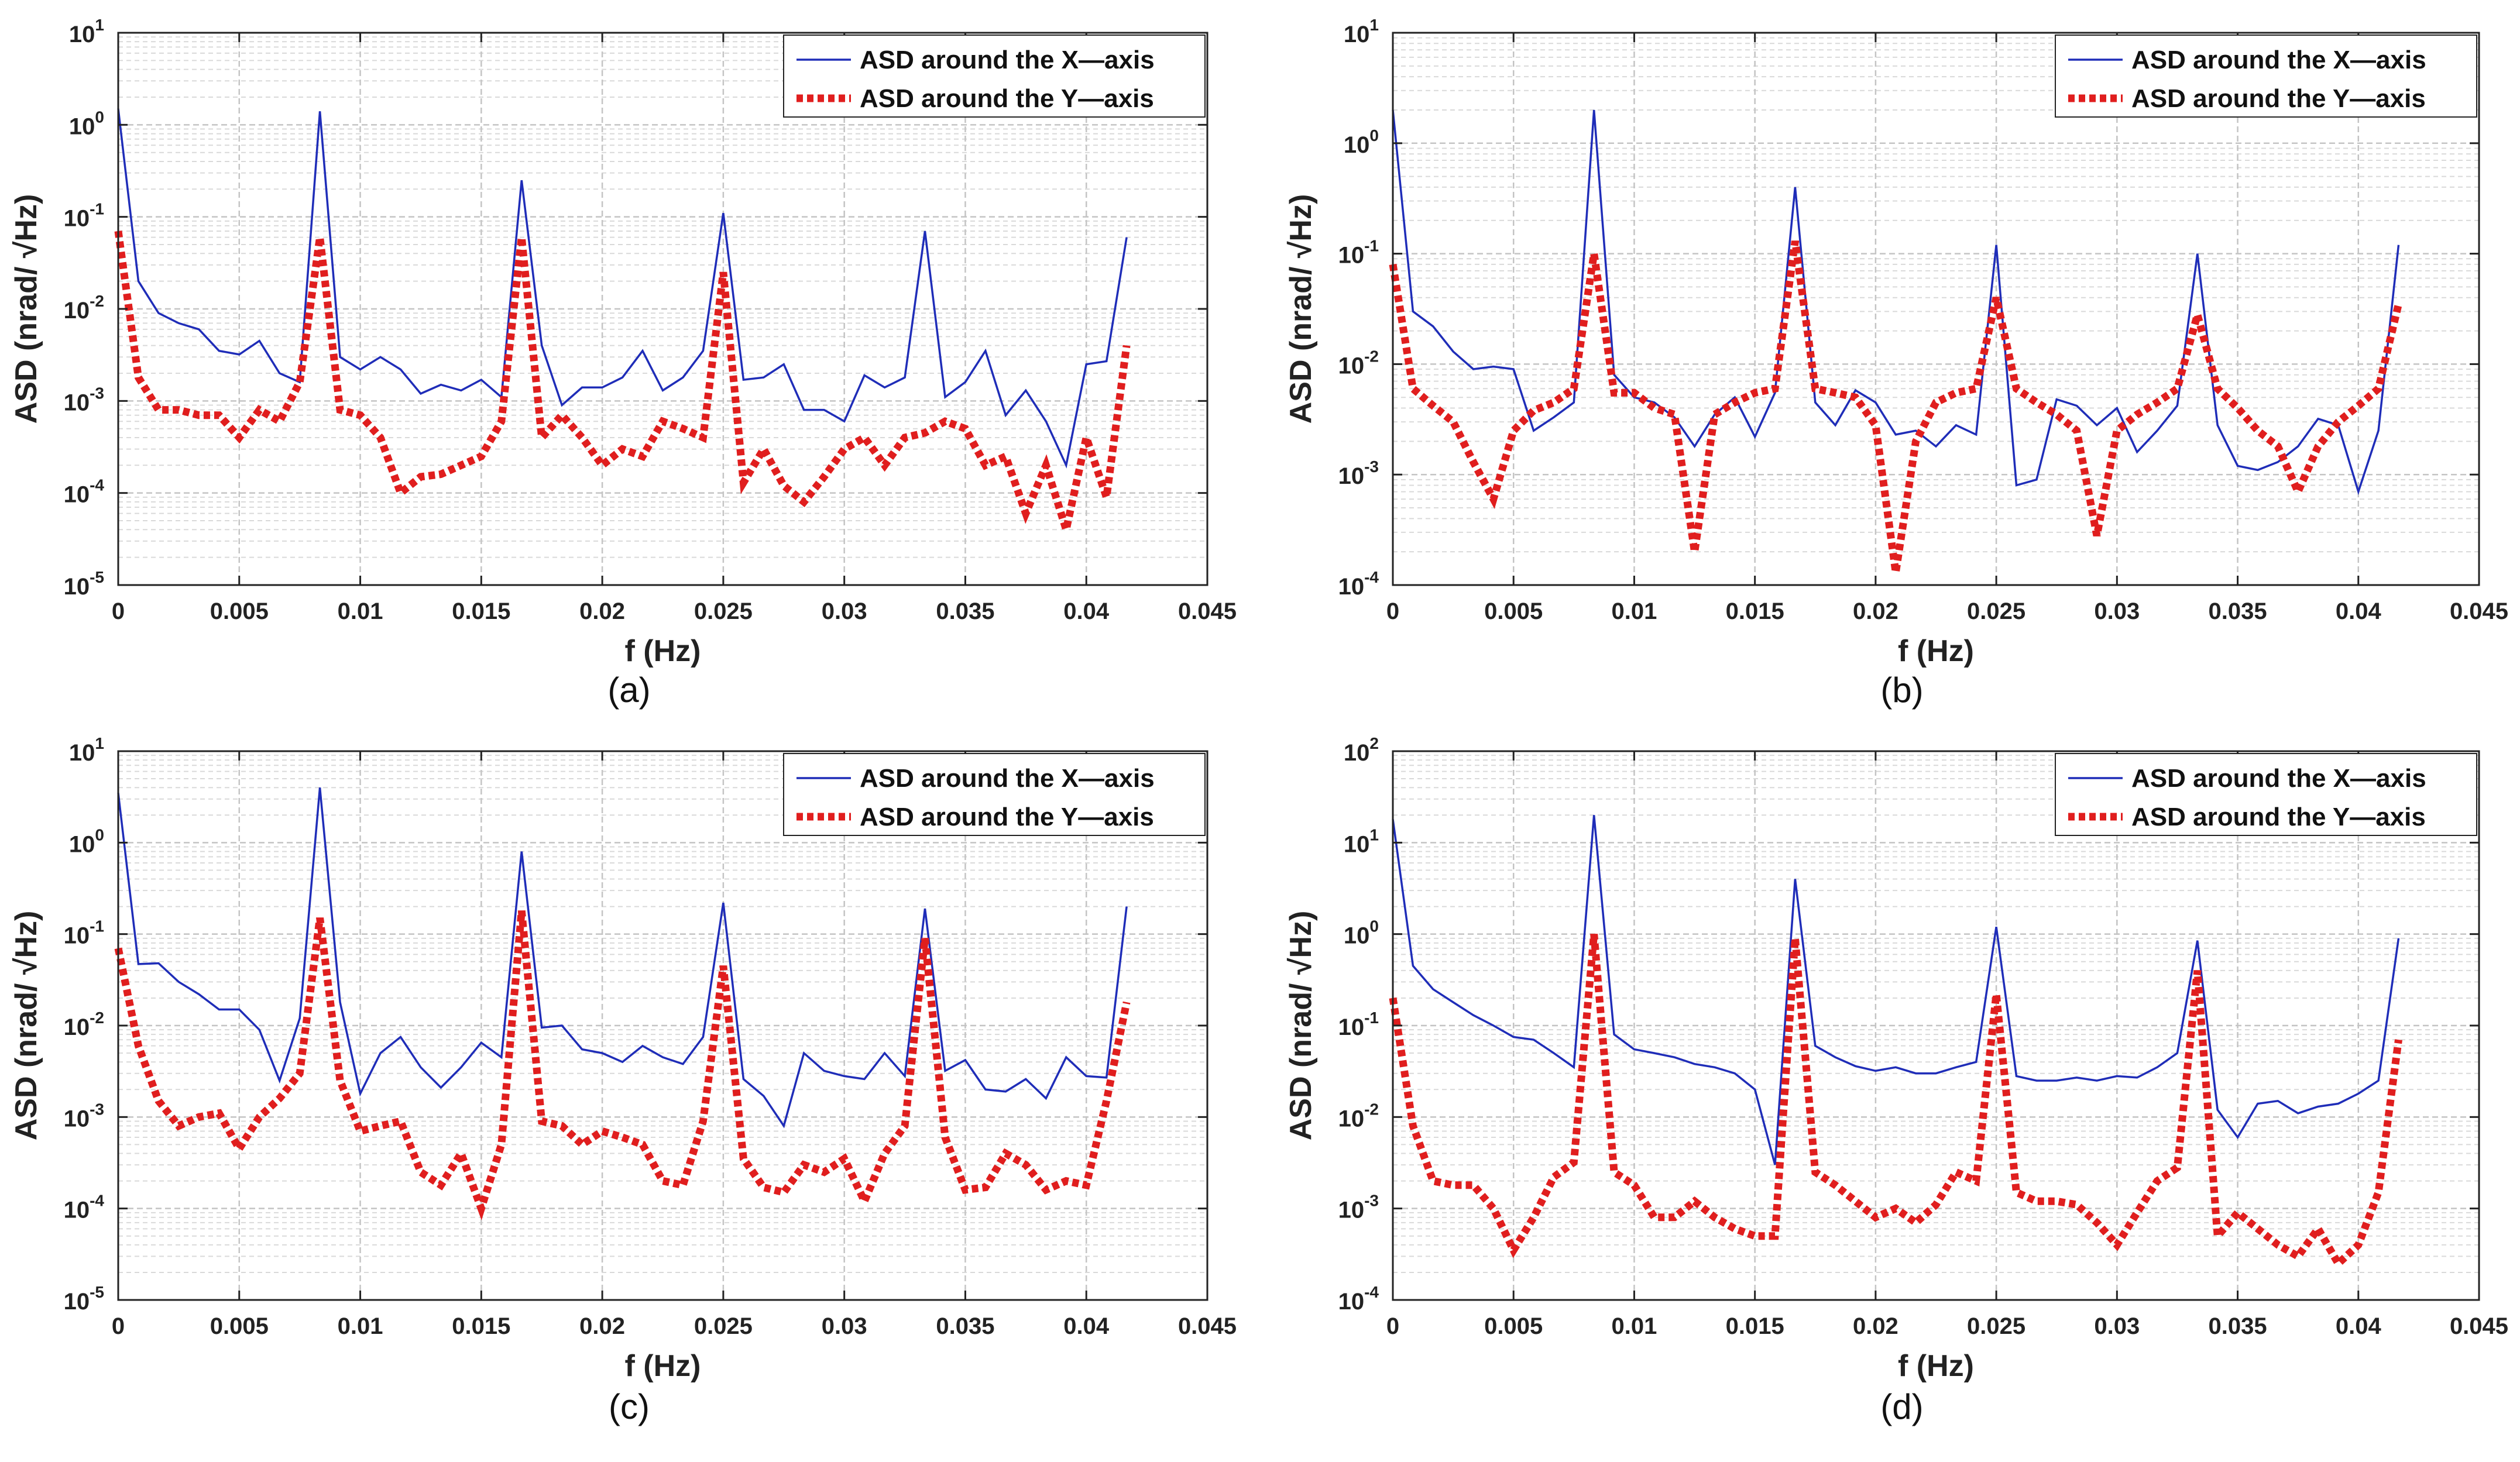 The image size is (2520, 1462). Describe the element at coordinates (1362, 750) in the screenshot. I see `y-tick-label: 10²` at that location.